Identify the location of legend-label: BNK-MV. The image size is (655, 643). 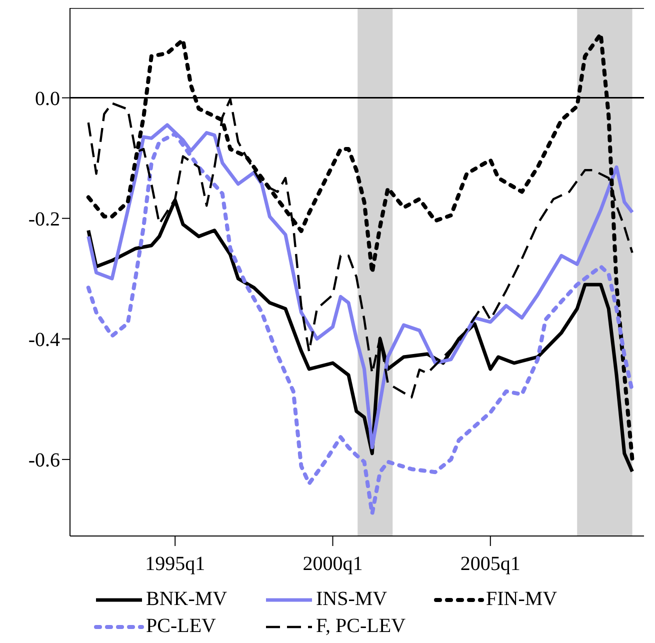
(187, 599).